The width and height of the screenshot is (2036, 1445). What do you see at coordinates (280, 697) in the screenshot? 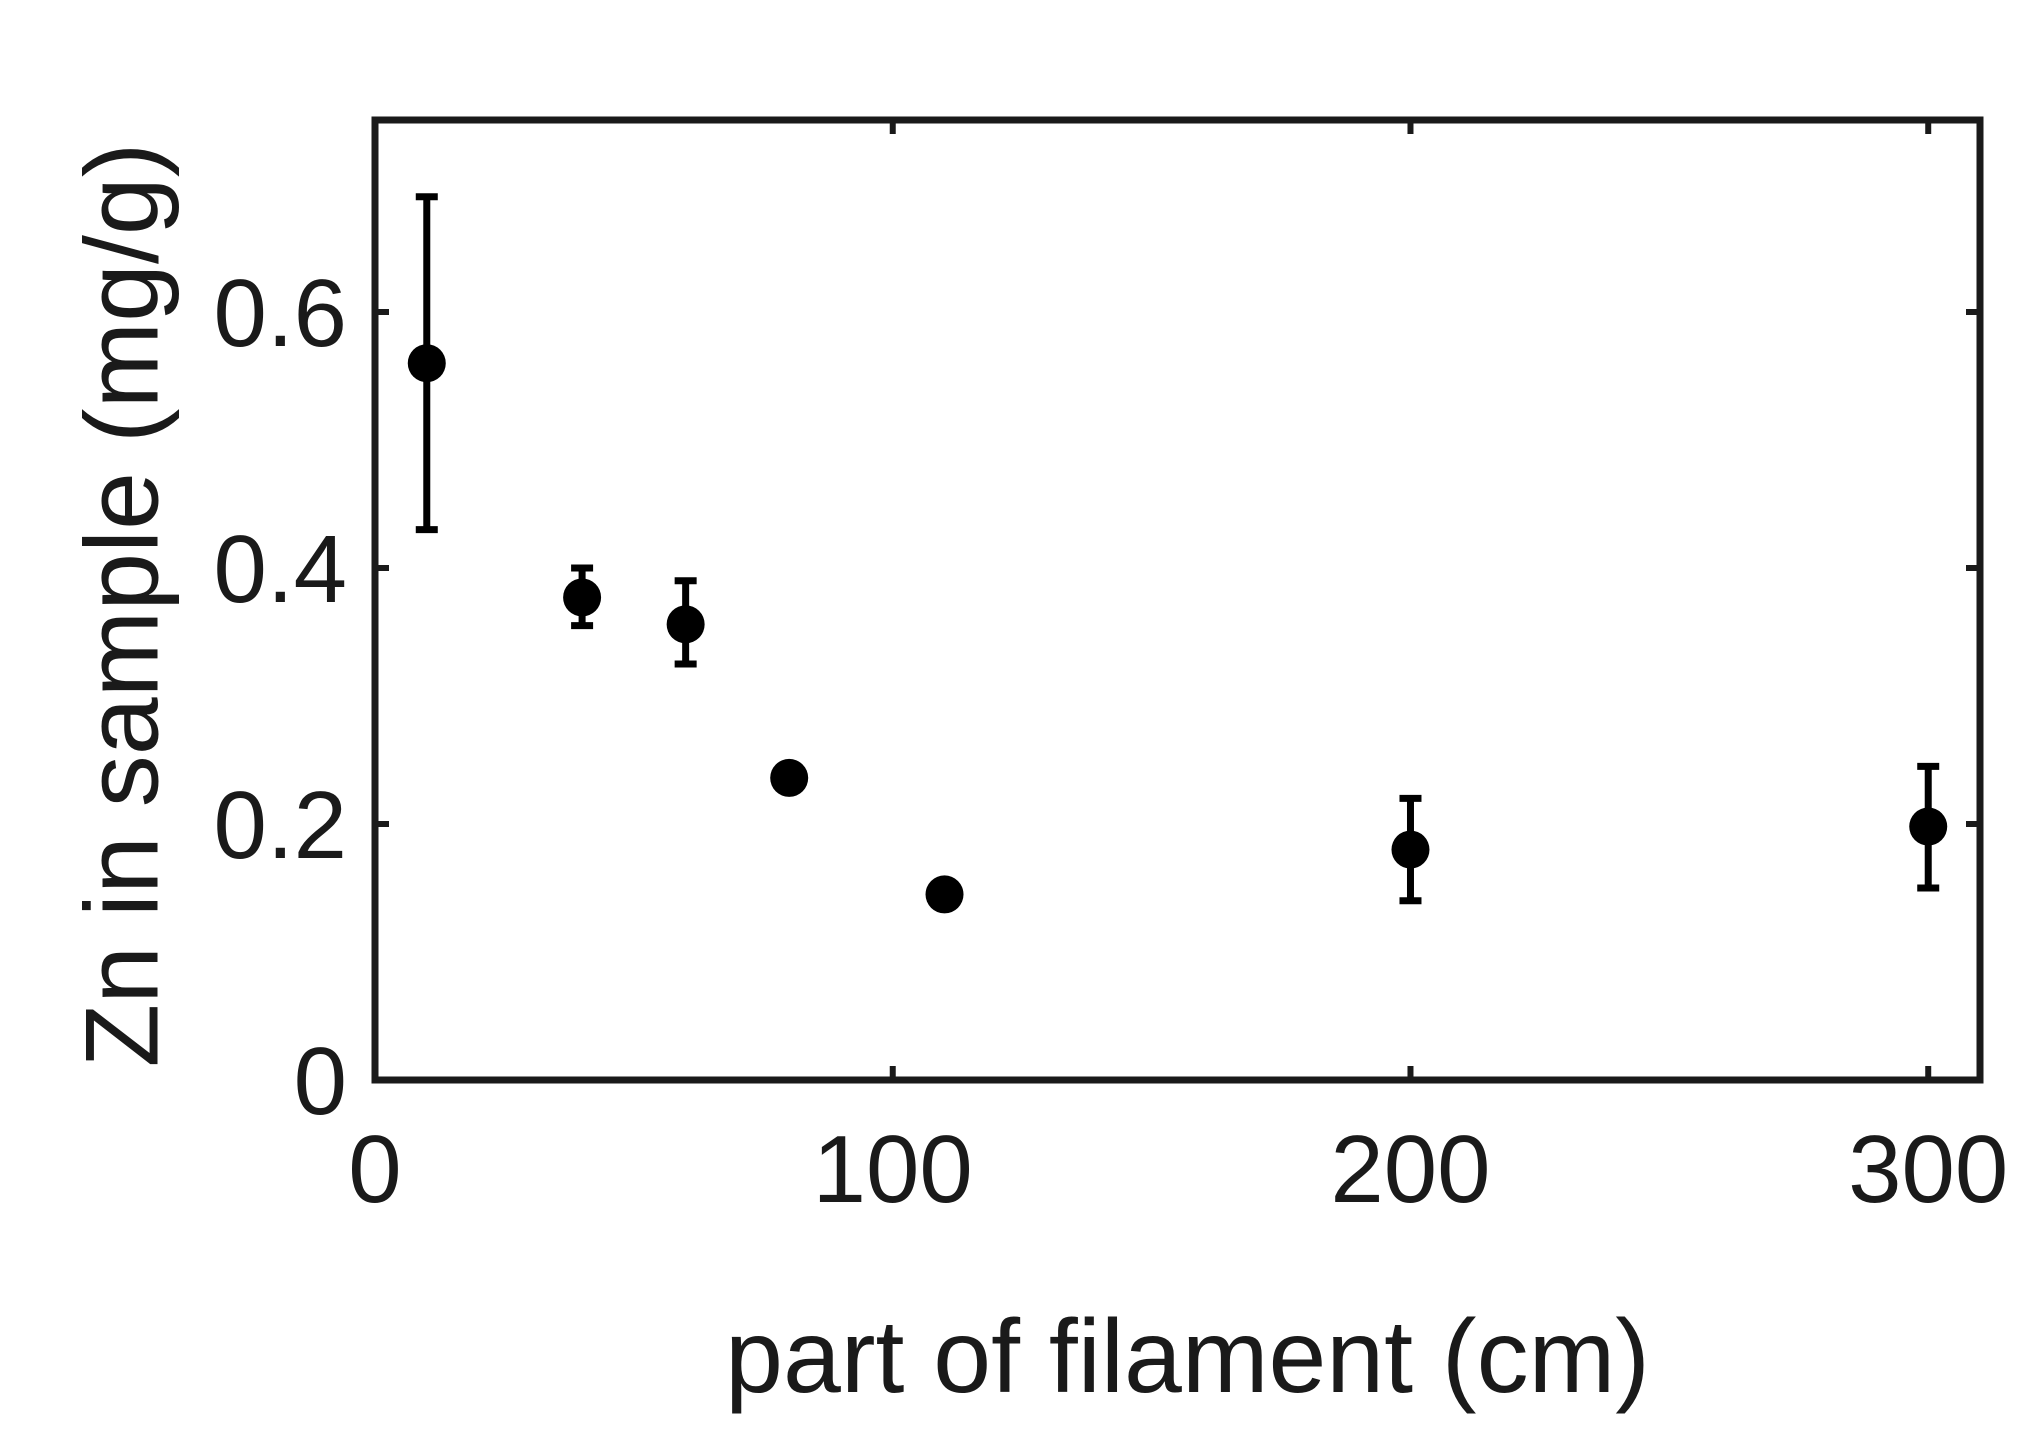
I see `y-tick-labels: 0 0.2 0.4 0.6` at bounding box center [280, 697].